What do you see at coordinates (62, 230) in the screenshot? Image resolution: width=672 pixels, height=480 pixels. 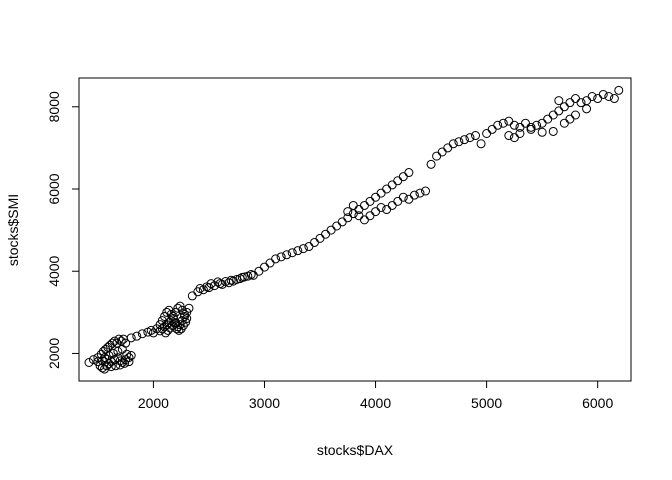 I see `y-axis-ticks: 2000 4000 6000 8000` at bounding box center [62, 230].